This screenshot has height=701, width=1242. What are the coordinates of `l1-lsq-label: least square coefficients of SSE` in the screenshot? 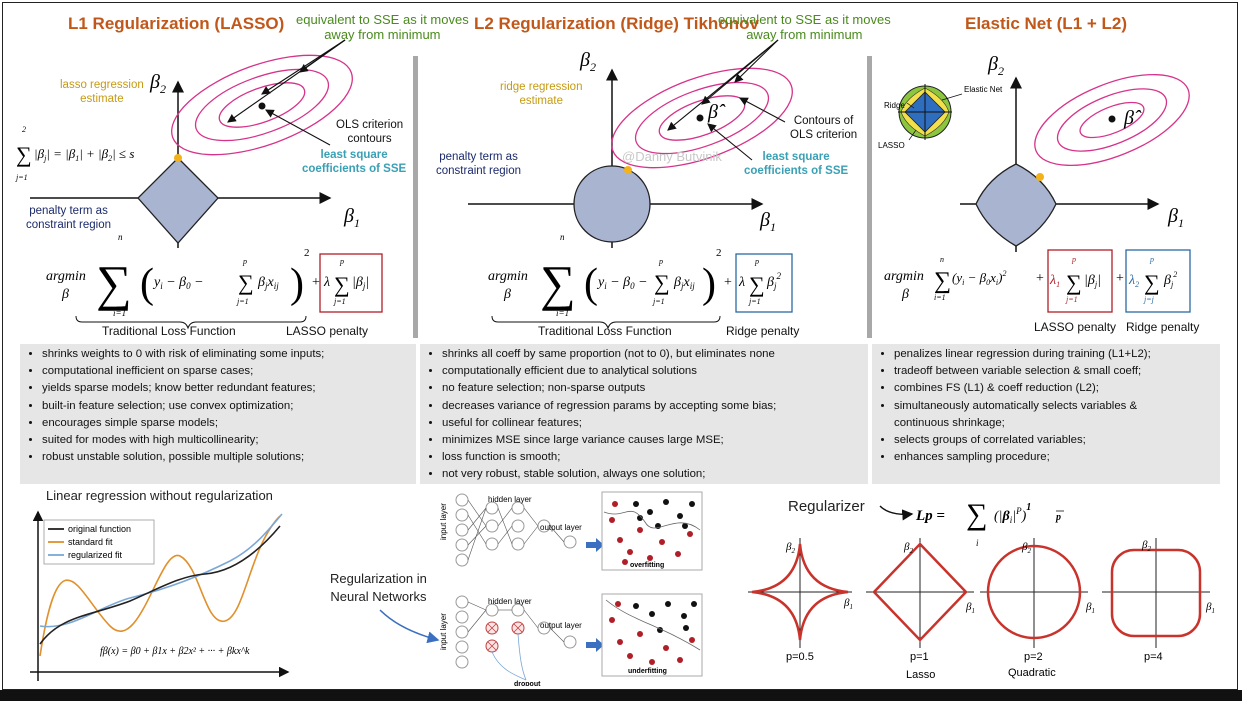 It's located at (354, 162).